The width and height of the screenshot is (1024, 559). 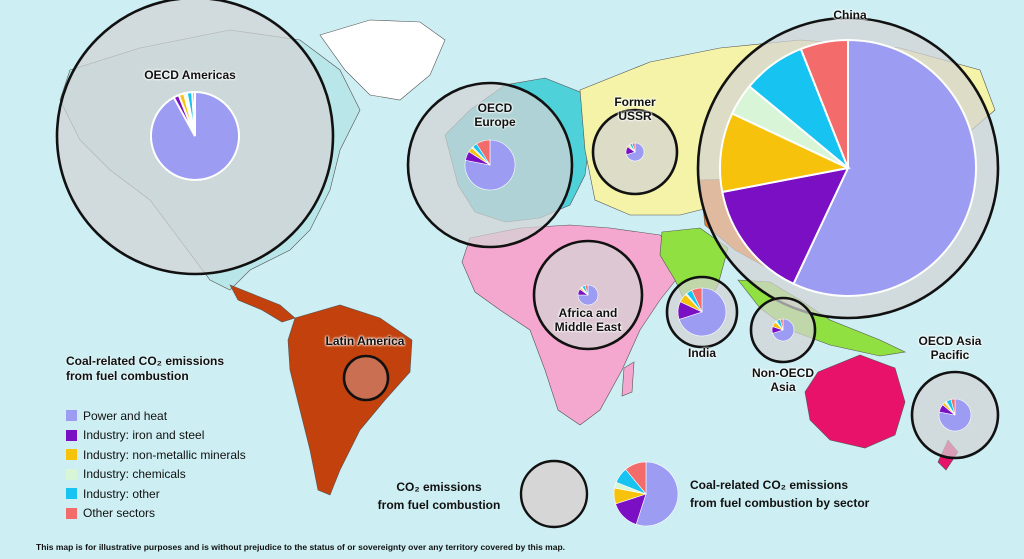 What do you see at coordinates (382, 60) in the screenshot?
I see `land-greenland` at bounding box center [382, 60].